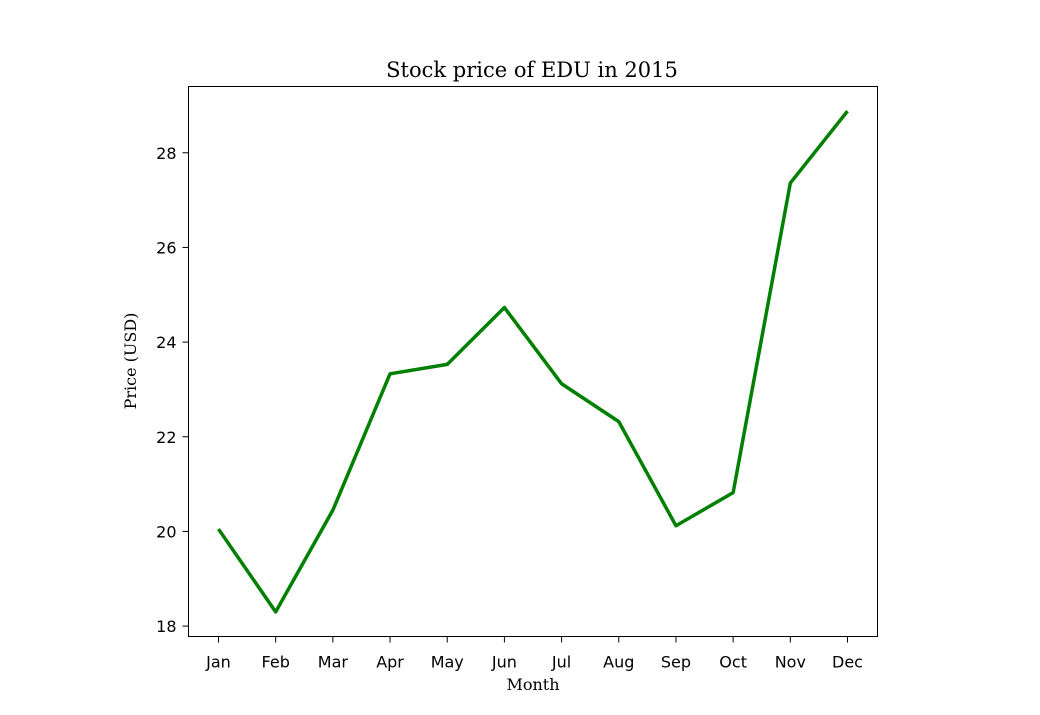 The width and height of the screenshot is (1040, 715). What do you see at coordinates (561, 662) in the screenshot?
I see `x-tick-label: Jul` at bounding box center [561, 662].